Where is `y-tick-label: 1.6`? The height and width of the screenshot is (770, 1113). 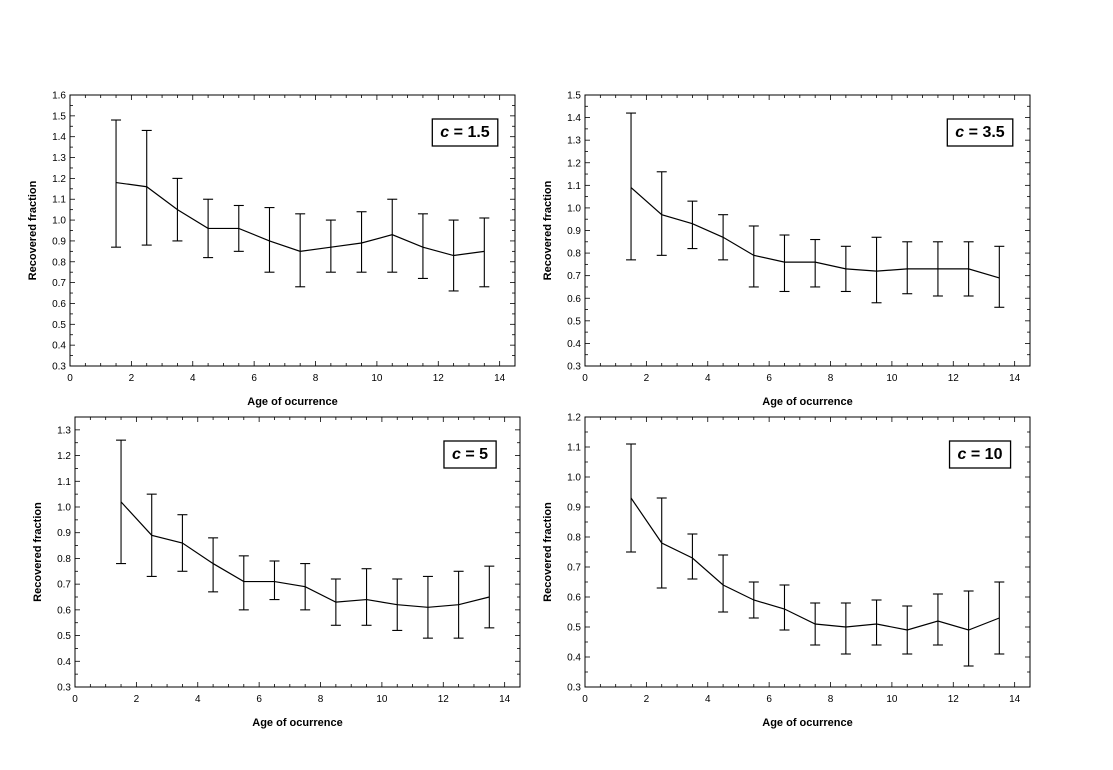 y-tick-label: 1.6 is located at coordinates (59, 96).